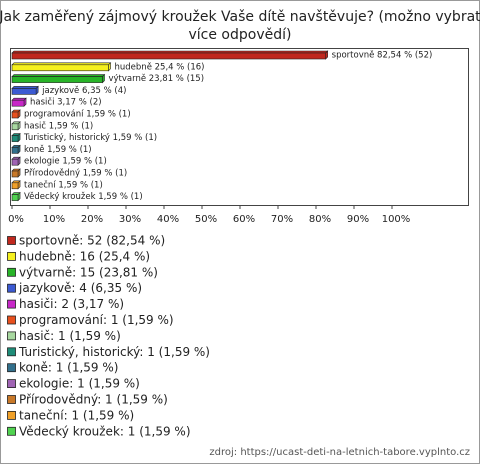 This screenshot has width=480, height=464. What do you see at coordinates (96, 320) in the screenshot?
I see `legend-label: programování: 1 (1,59 %)` at bounding box center [96, 320].